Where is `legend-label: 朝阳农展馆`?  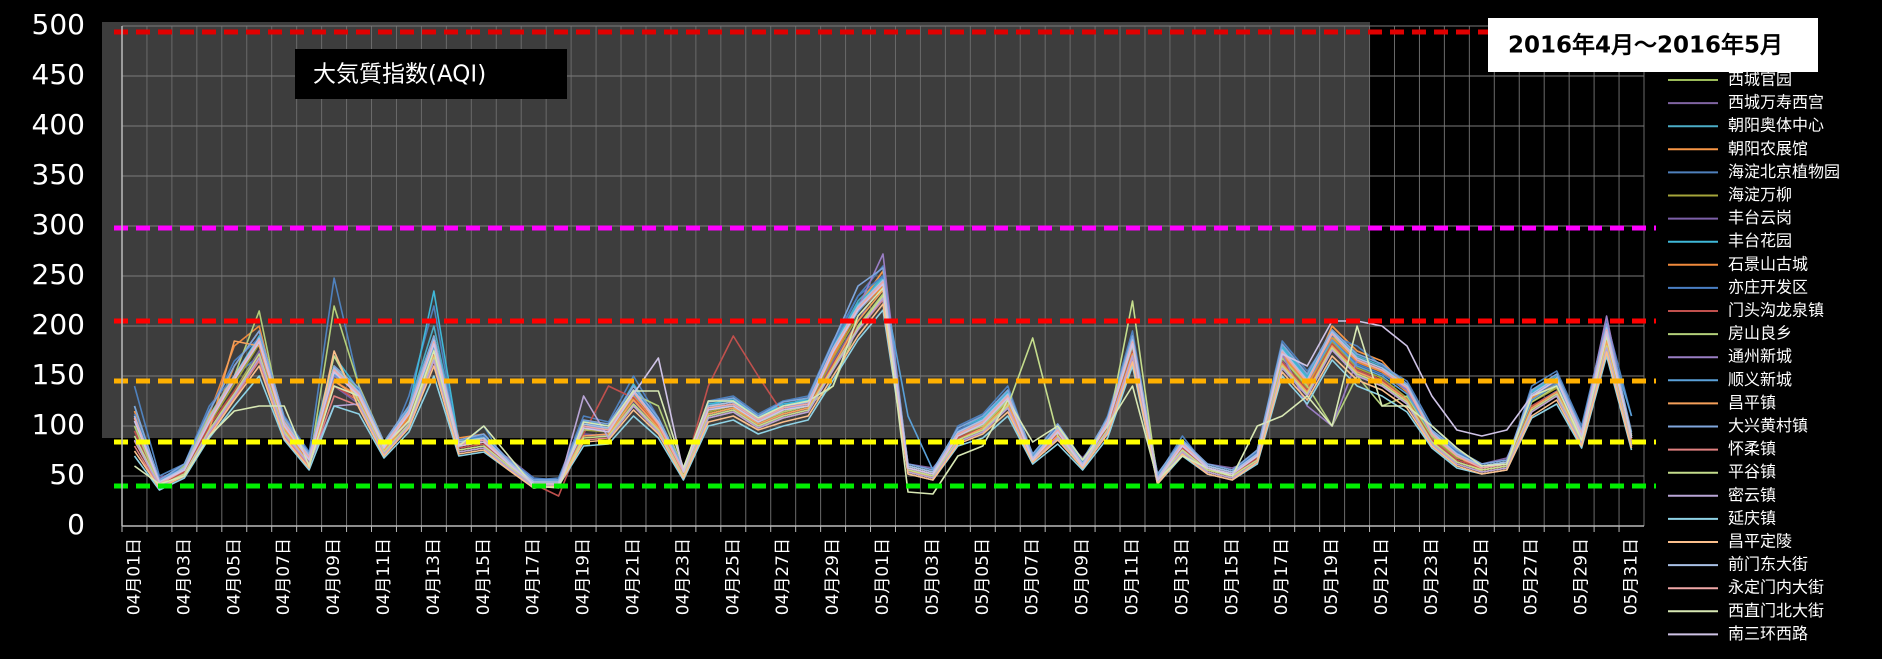
legend-label: 朝阳农展馆 is located at coordinates (1768, 148).